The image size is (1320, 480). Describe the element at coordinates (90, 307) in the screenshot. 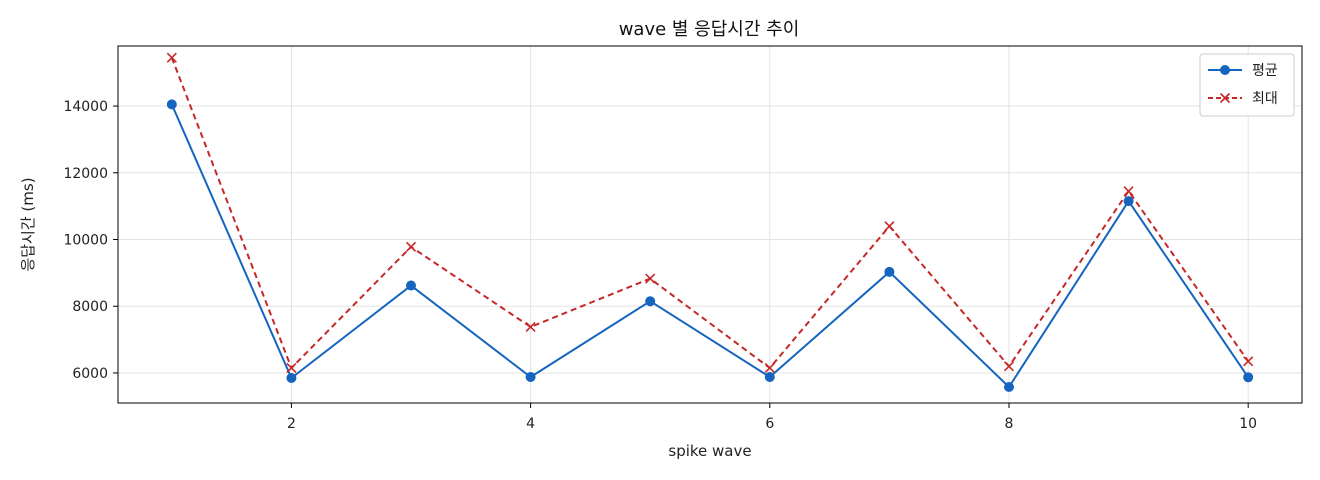

I see `y-tick-label: 8000` at that location.